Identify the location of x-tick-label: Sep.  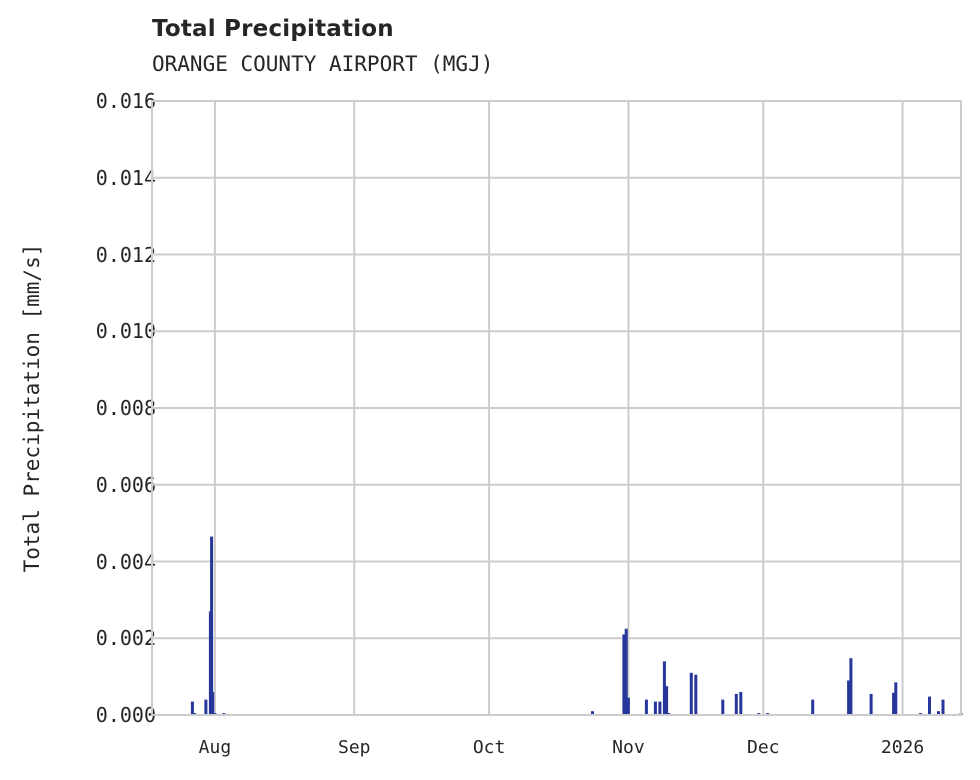
(354, 747).